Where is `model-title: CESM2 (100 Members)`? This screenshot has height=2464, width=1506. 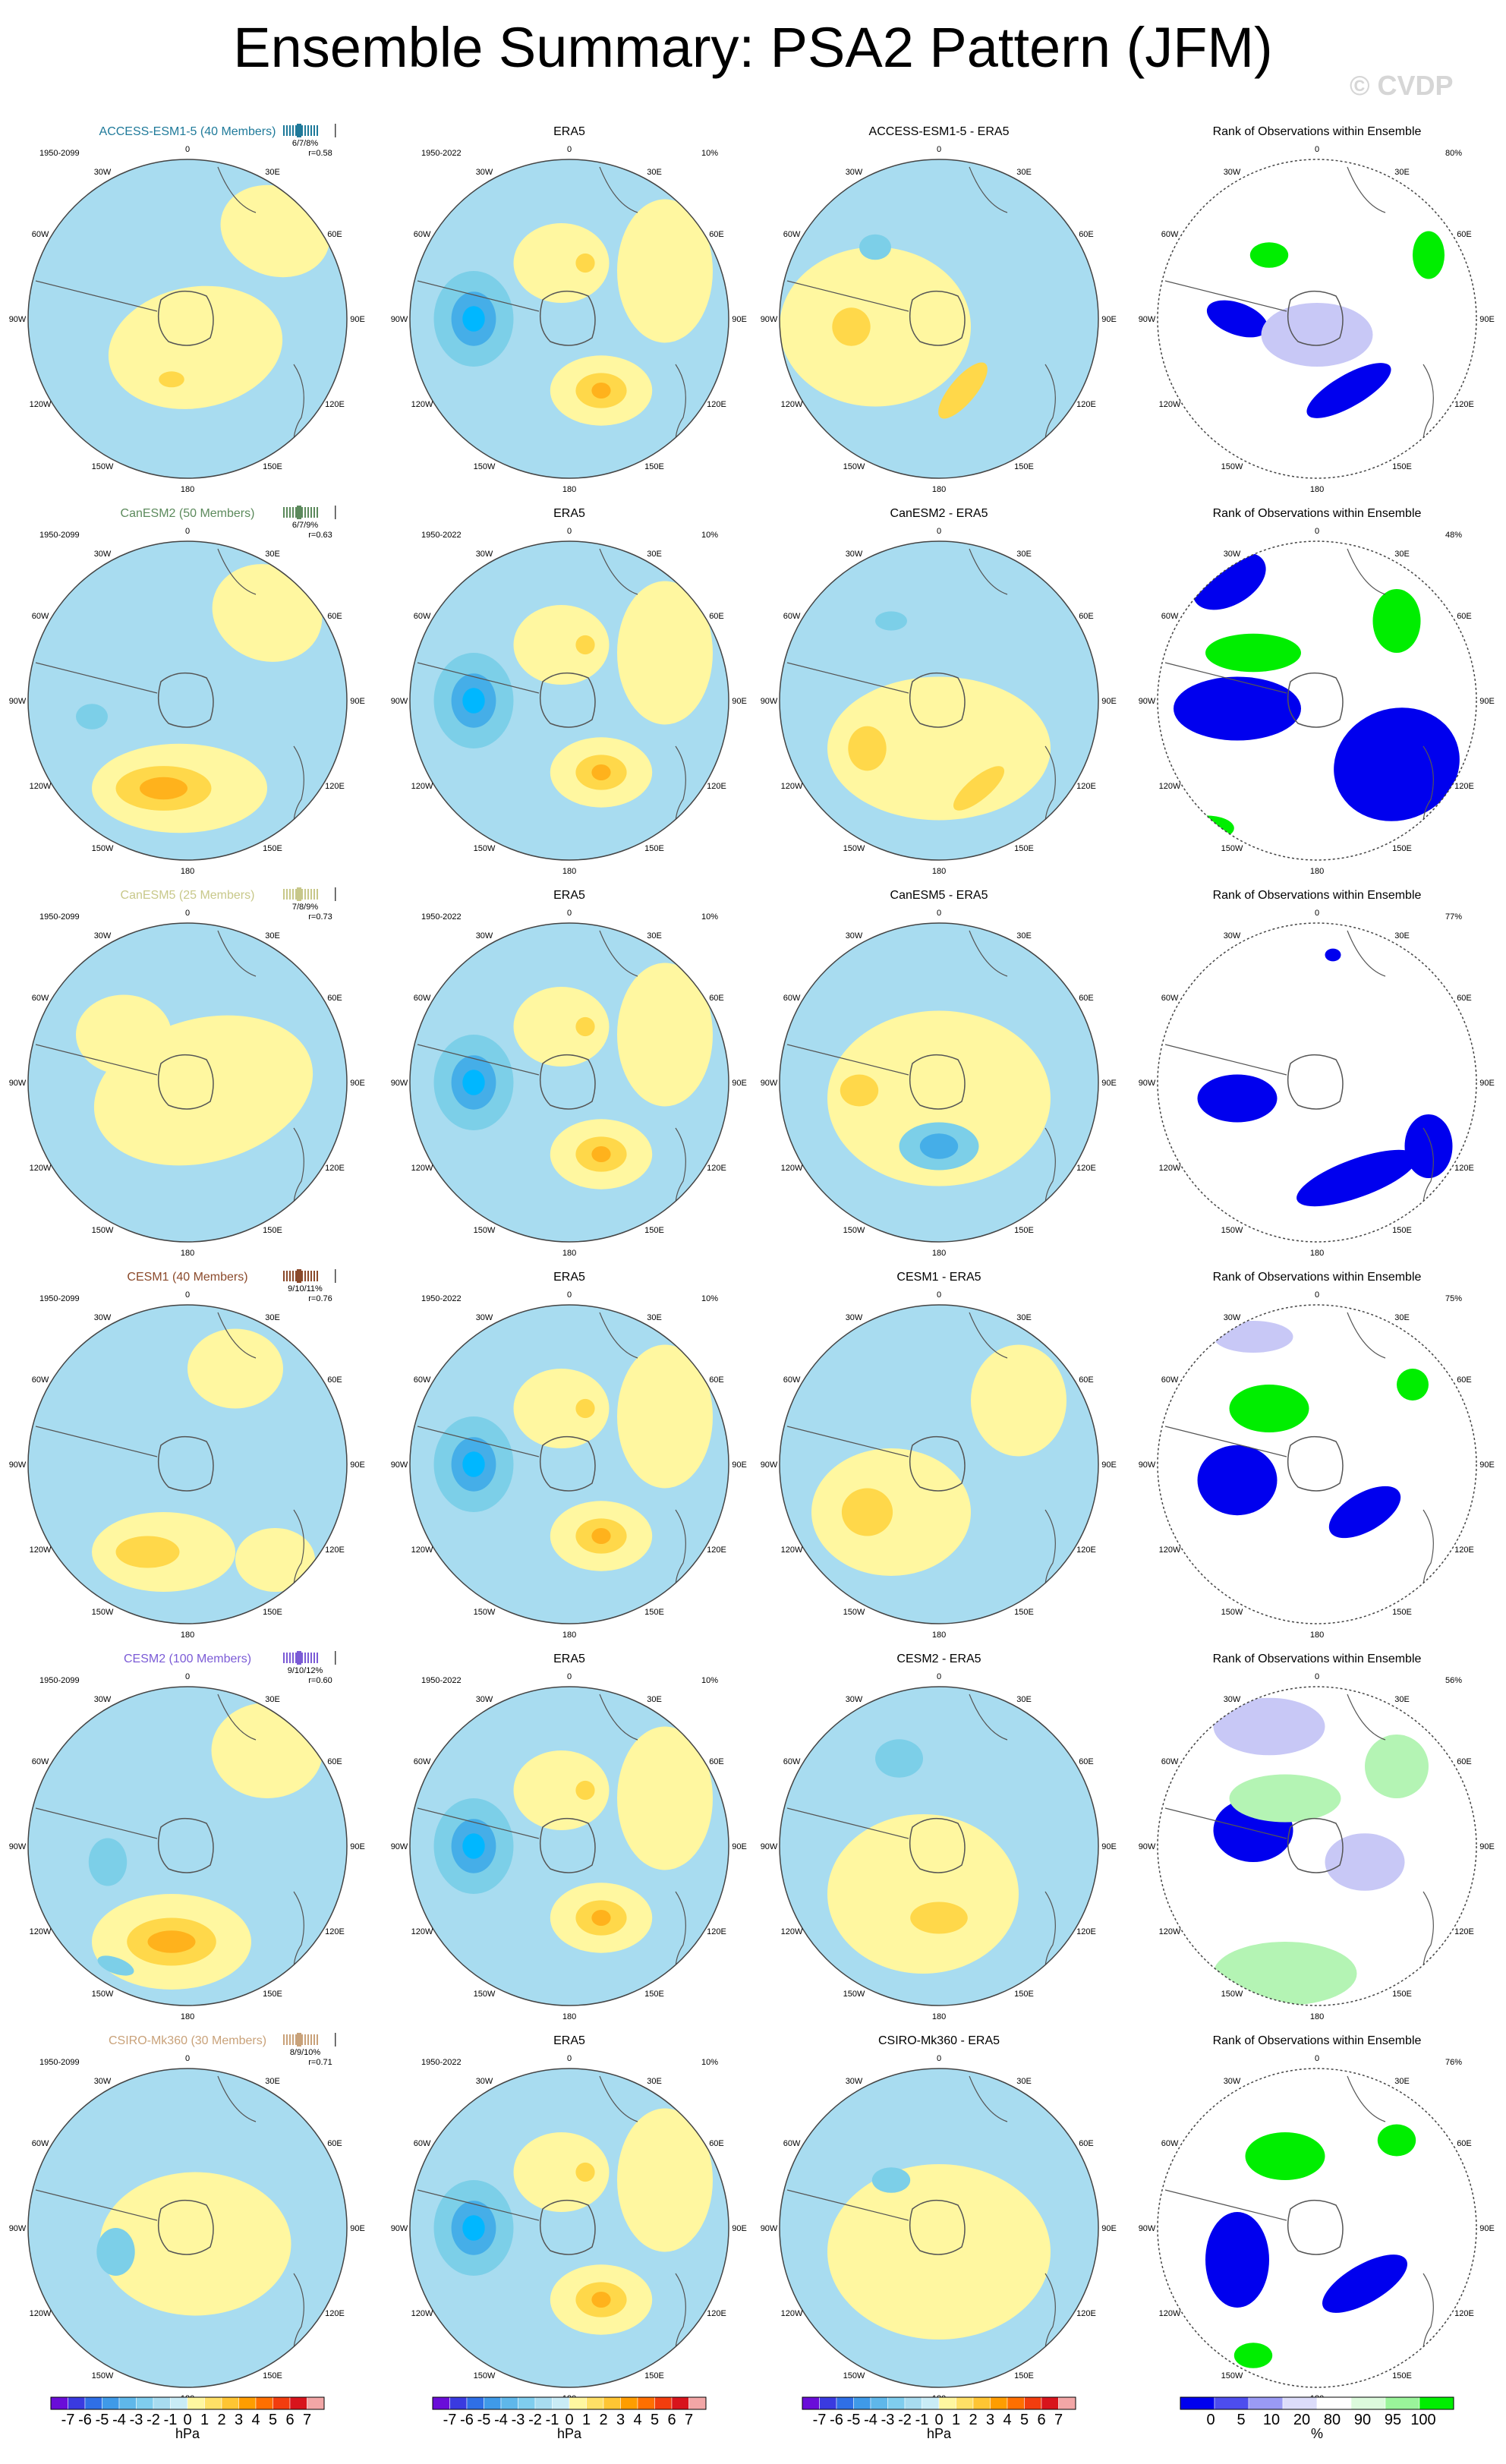 model-title: CESM2 (100 Members) is located at coordinates (187, 1659).